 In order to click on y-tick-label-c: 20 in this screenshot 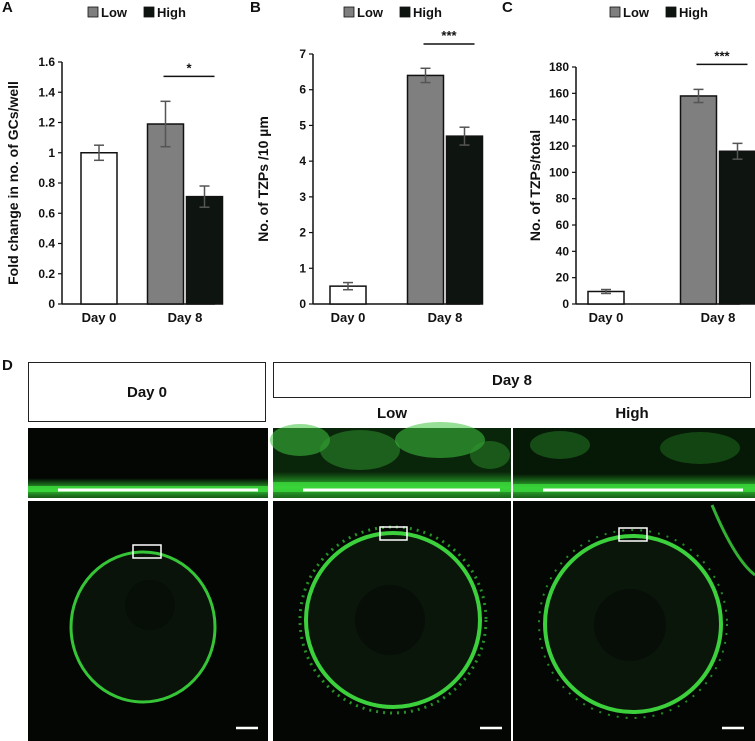, I will do `click(563, 278)`.